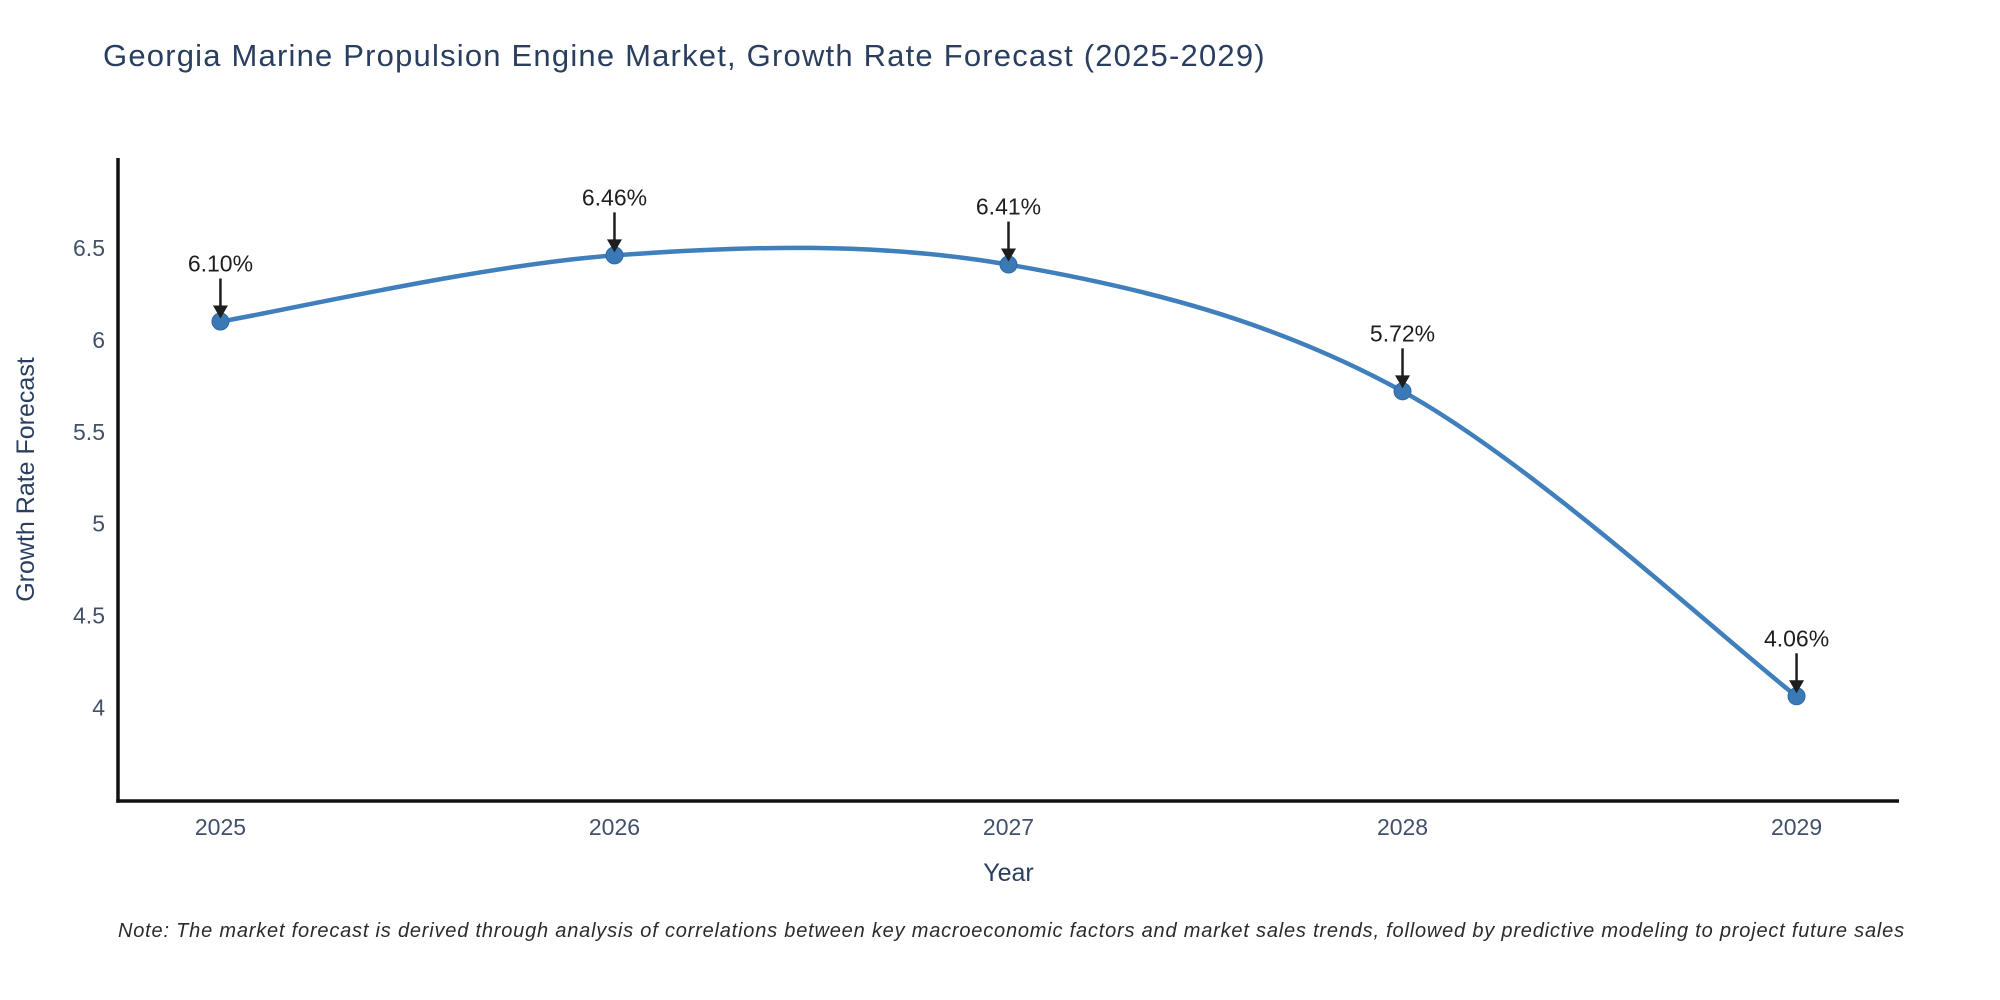 This screenshot has width=2000, height=1000. I want to click on y-tick-label: 6.5, so click(89, 248).